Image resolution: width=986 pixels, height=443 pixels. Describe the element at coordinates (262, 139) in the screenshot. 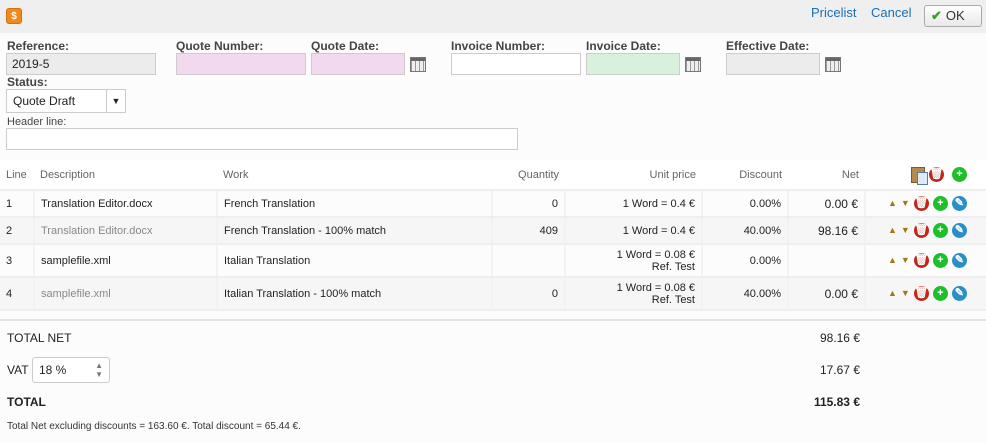

I see `header-line-field` at that location.